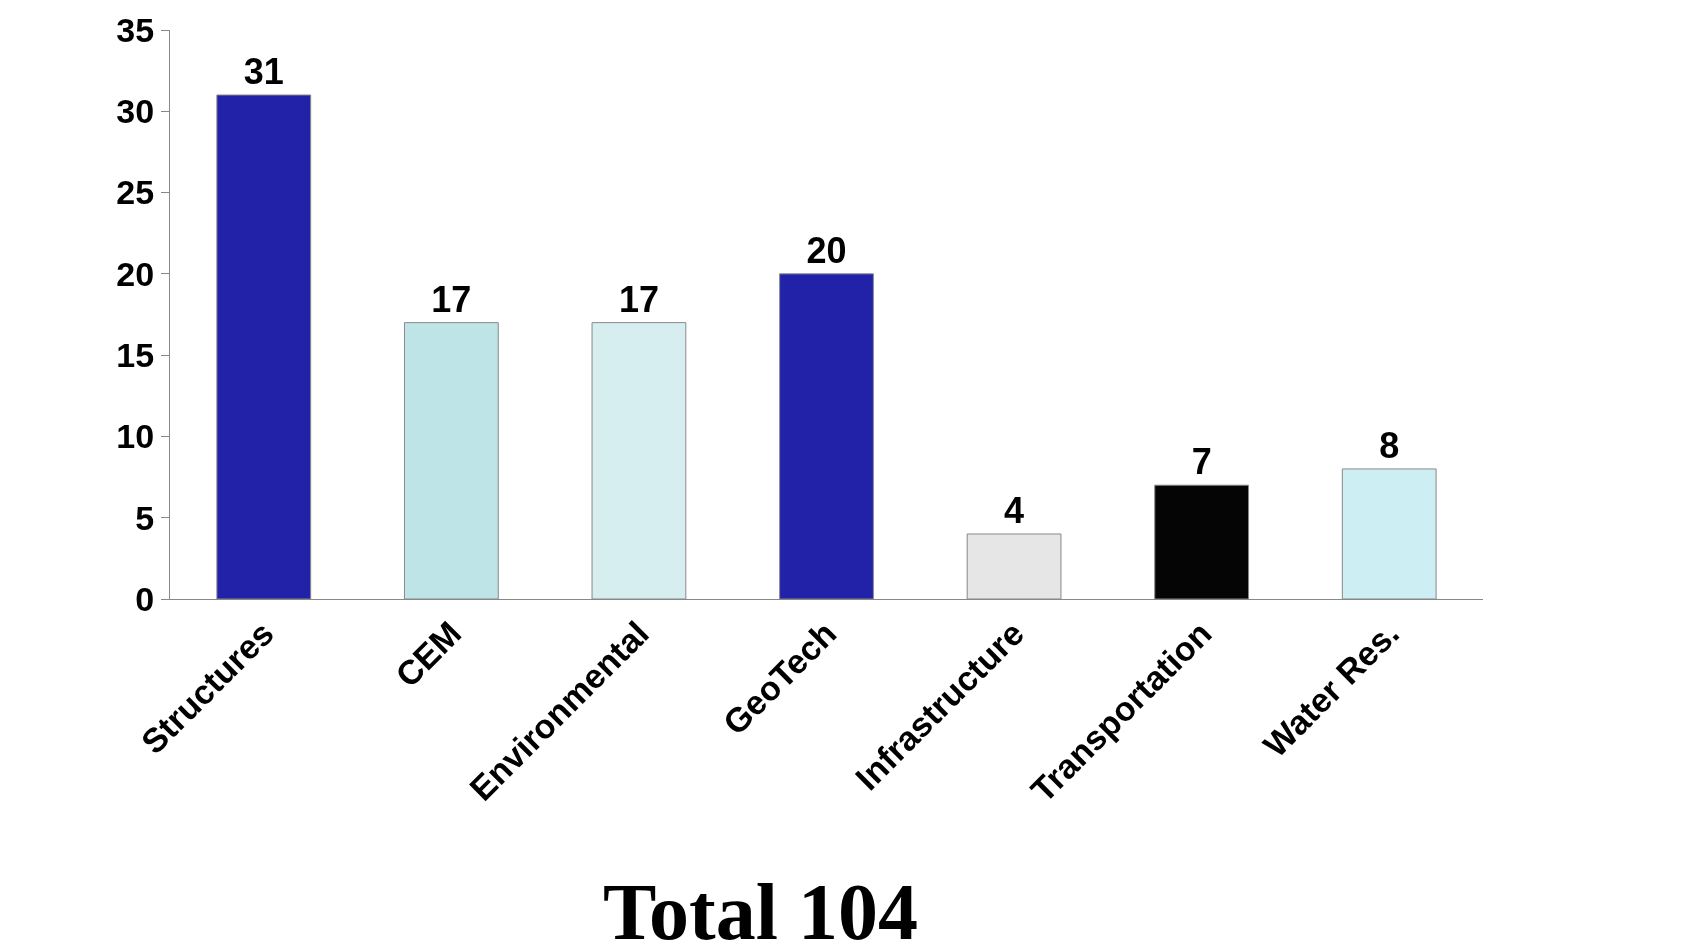 The height and width of the screenshot is (951, 1683). Describe the element at coordinates (135, 192) in the screenshot. I see `y-tick-label: 25` at that location.